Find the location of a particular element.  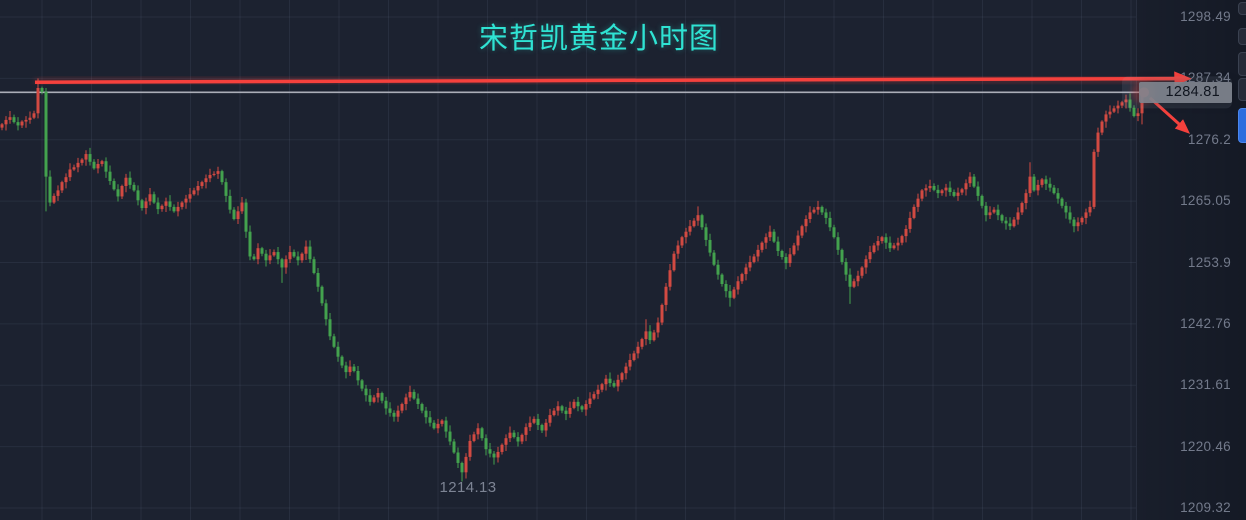

y-axis-label: 1220.46 is located at coordinates (1205, 446).